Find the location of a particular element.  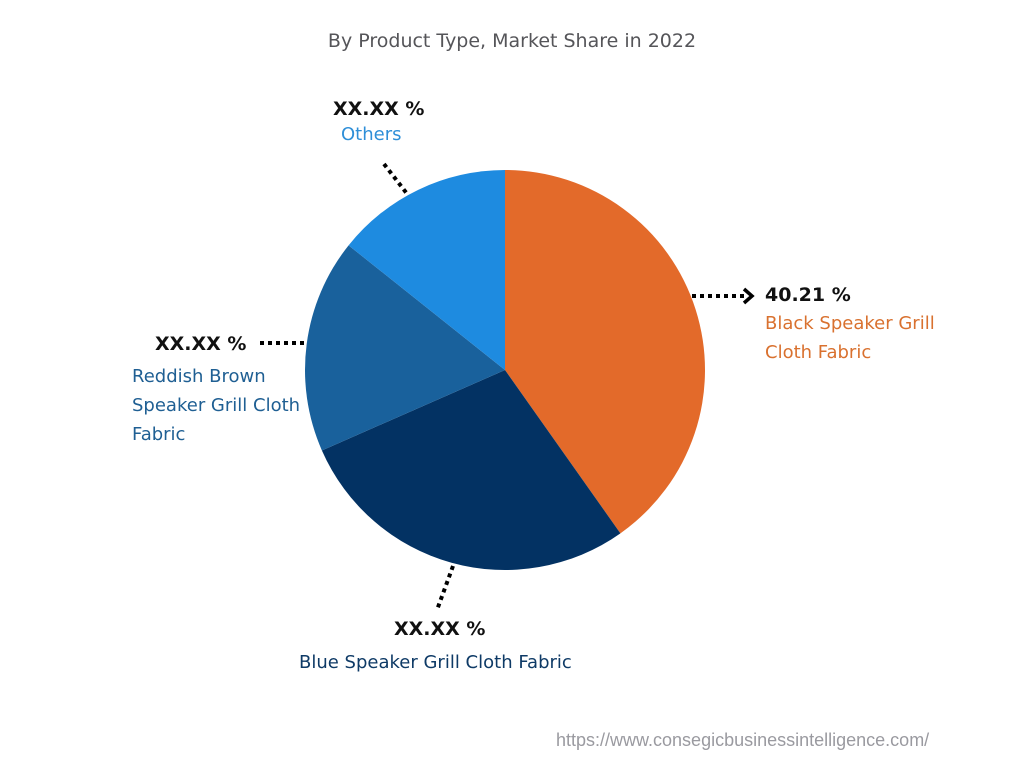

label-others: XX.XX % Others is located at coordinates (378, 123).